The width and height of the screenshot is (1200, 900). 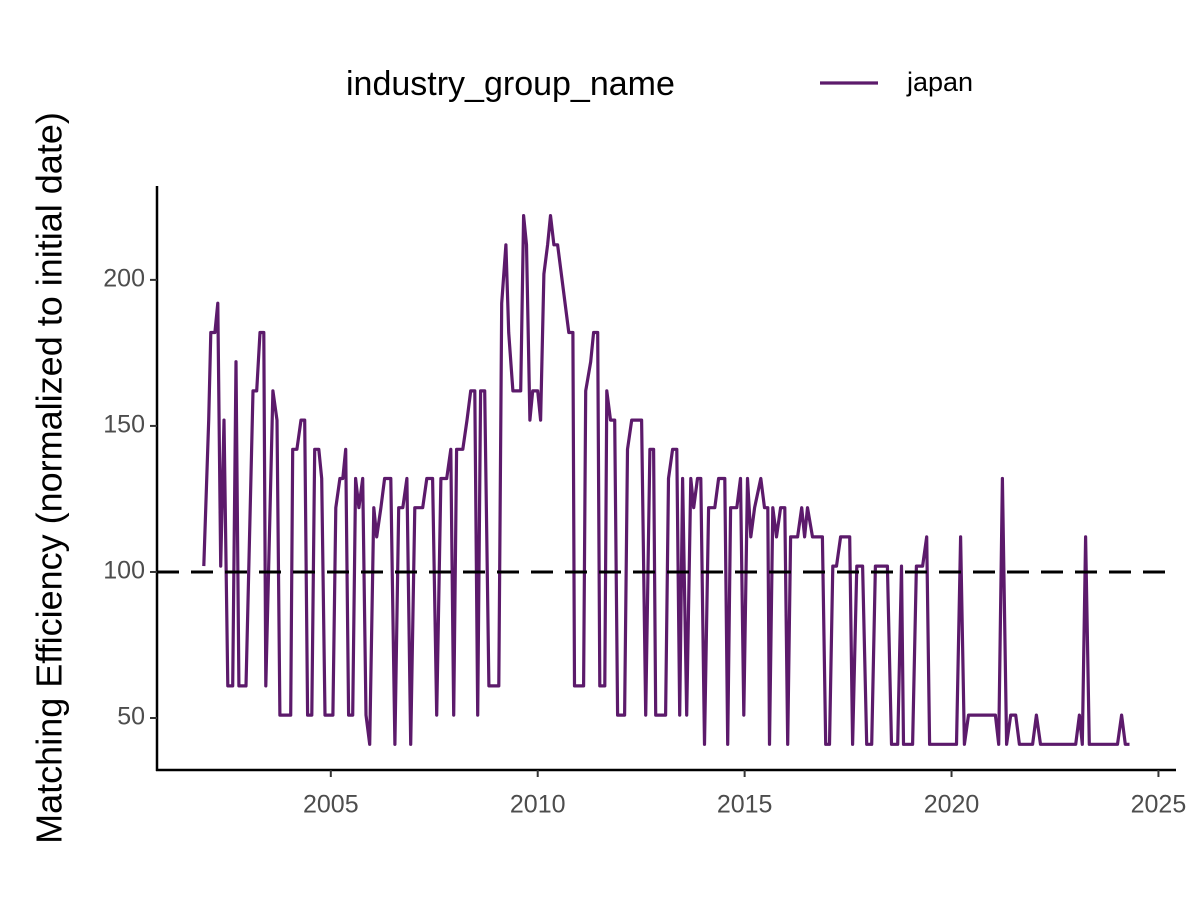 What do you see at coordinates (745, 805) in the screenshot?
I see `x-tick-label: 2015` at bounding box center [745, 805].